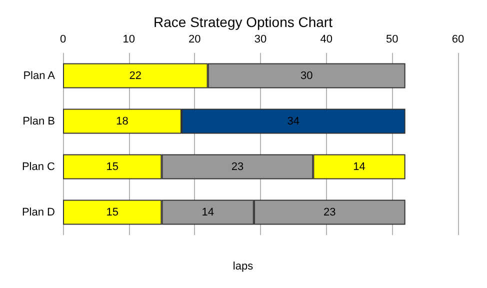 The width and height of the screenshot is (487, 288). What do you see at coordinates (39, 76) in the screenshot?
I see `y-tick-label: Plan A` at bounding box center [39, 76].